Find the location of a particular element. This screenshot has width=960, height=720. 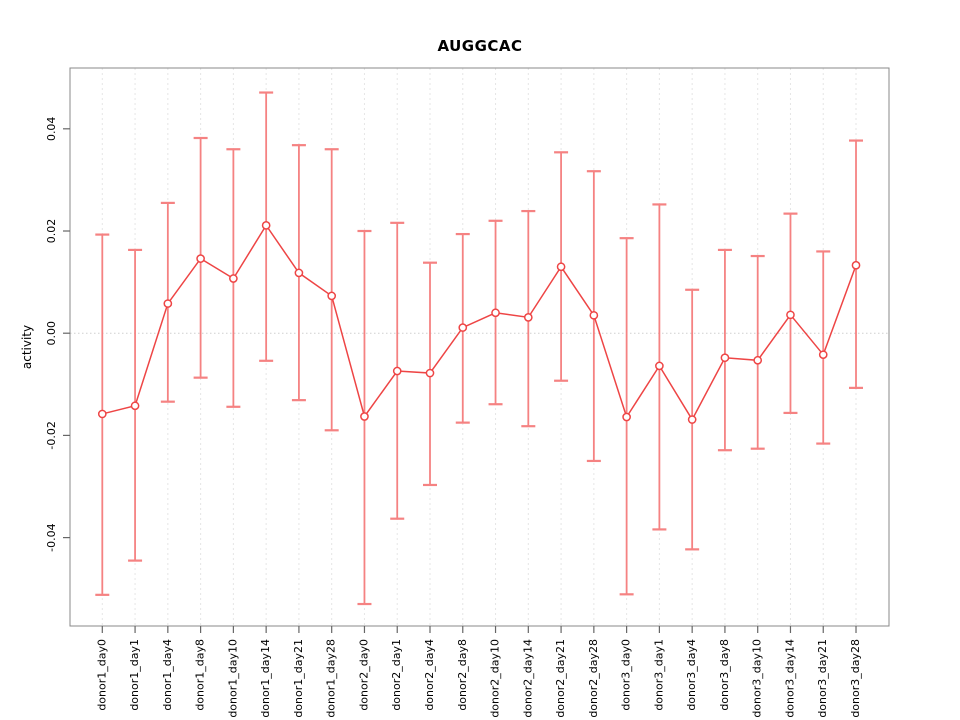

x-tick-label: donor2_day14 is located at coordinates (527, 678).